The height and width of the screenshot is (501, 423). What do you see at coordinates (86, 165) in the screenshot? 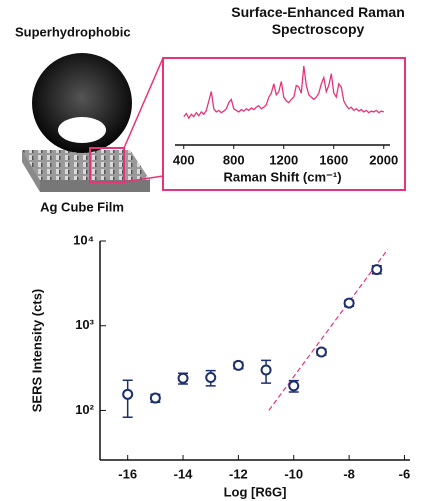
I see `substrate` at bounding box center [86, 165].